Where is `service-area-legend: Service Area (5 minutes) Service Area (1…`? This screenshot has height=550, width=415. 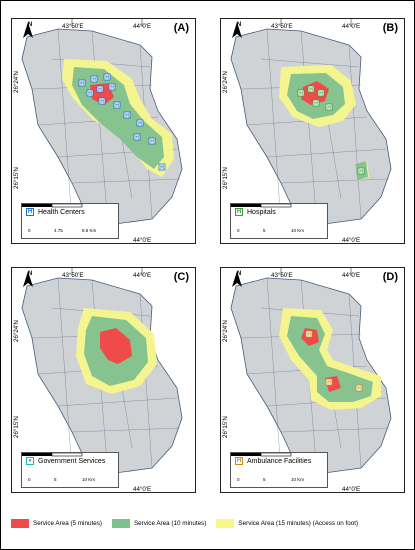
service-area-legend: Service Area (5 minutes) Service Area (1… is located at coordinates (208, 523).